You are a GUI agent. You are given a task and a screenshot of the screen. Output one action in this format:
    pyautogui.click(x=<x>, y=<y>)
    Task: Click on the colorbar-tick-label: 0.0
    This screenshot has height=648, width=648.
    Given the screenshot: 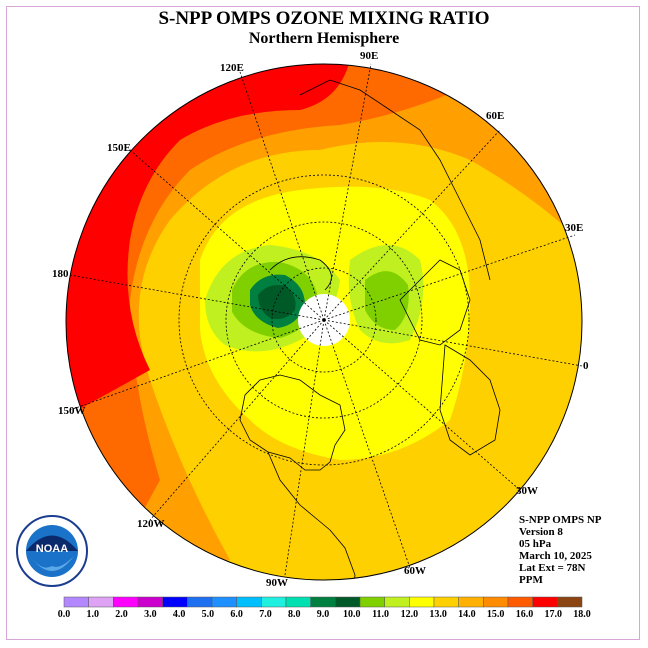 What is the action you would take?
    pyautogui.click(x=64, y=614)
    